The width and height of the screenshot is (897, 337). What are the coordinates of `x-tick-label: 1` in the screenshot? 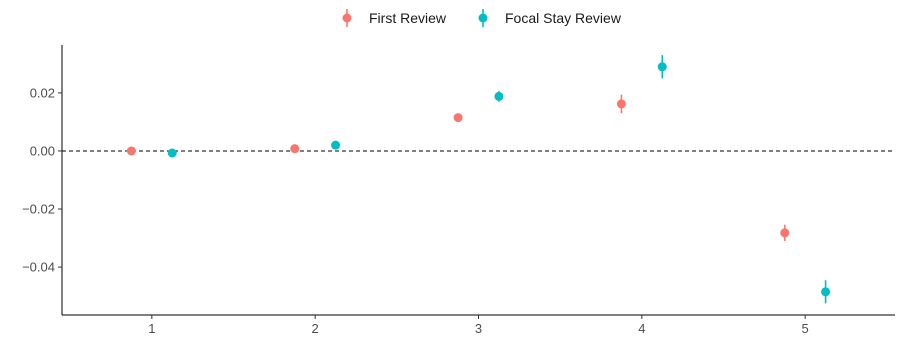 It's located at (151, 328).